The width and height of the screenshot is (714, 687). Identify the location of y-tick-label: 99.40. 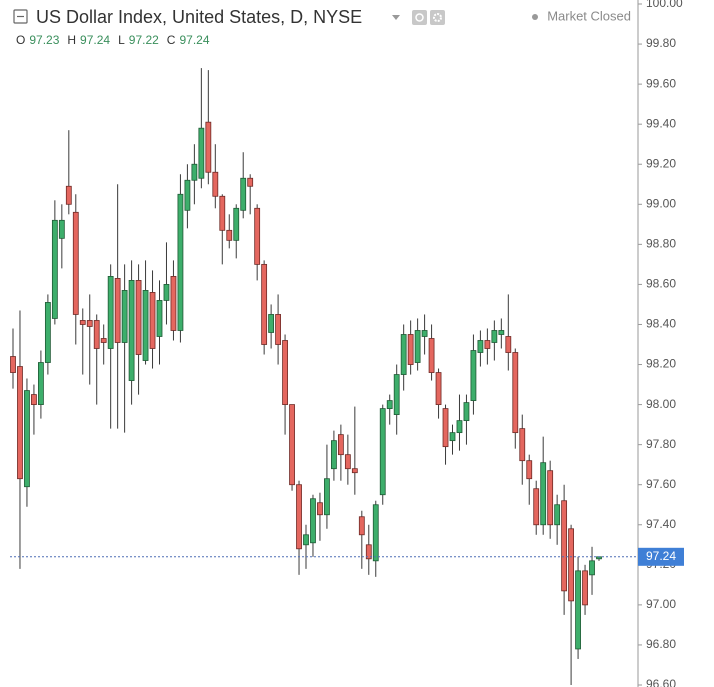
(661, 123).